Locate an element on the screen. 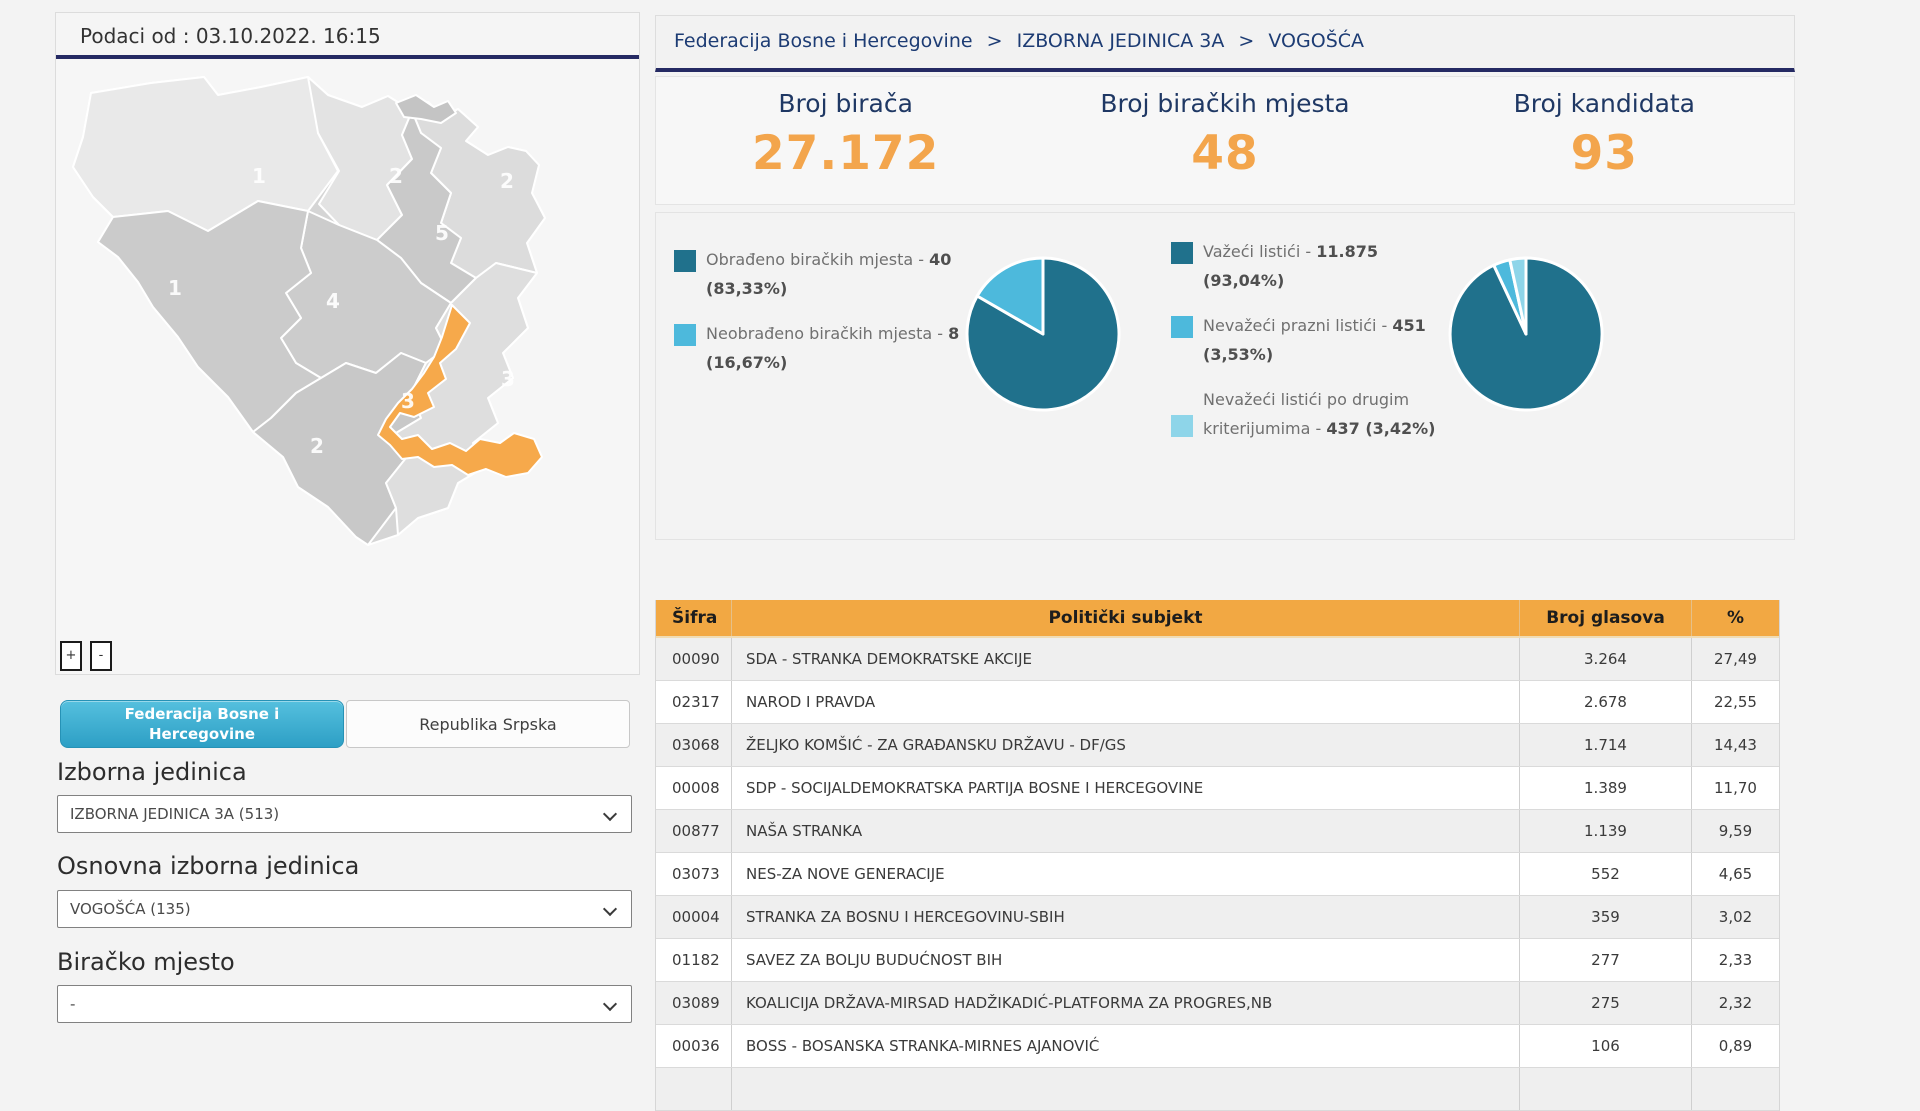 The image size is (1920, 1111). legend-value: 11.875 (93,04%) is located at coordinates (1290, 266).